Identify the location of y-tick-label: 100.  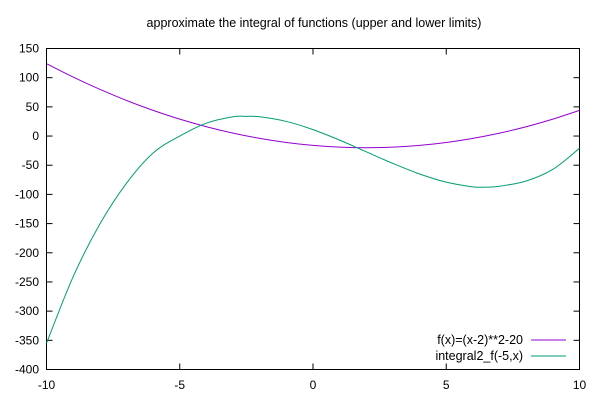
(29, 78).